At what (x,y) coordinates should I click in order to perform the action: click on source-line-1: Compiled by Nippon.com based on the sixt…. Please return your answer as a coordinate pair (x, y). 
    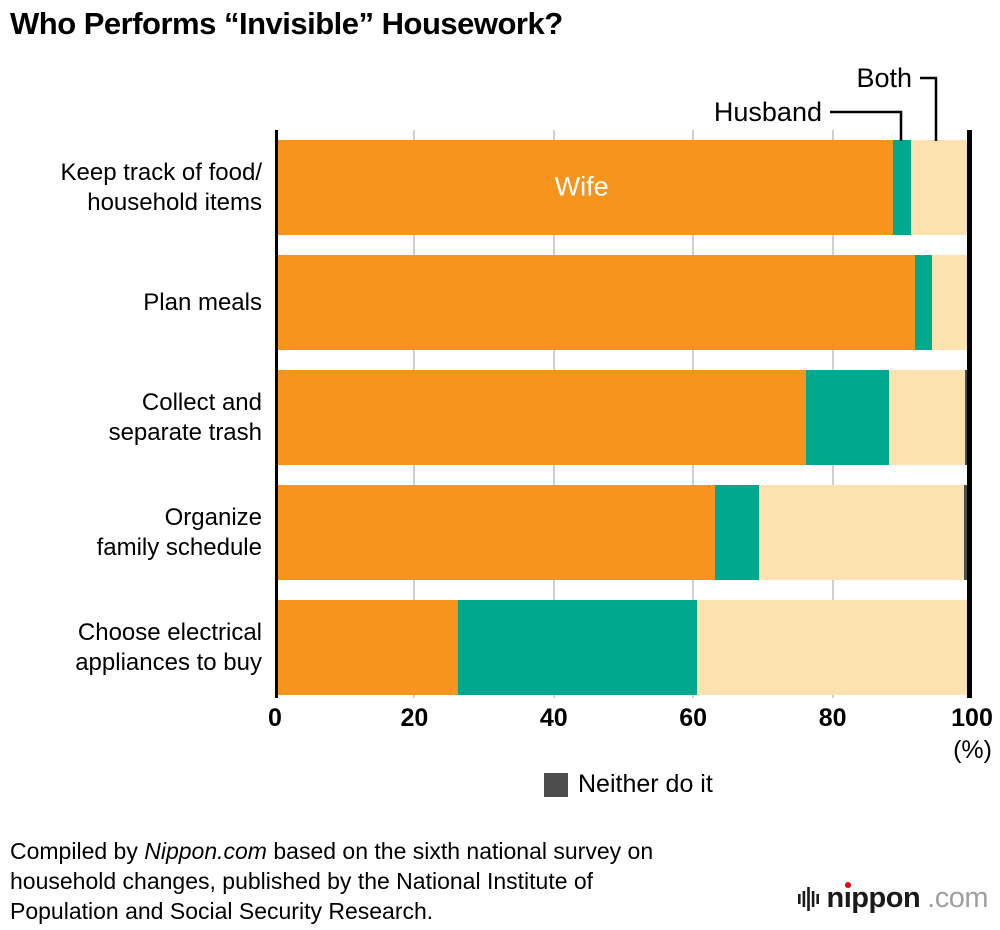
    Looking at the image, I should click on (332, 851).